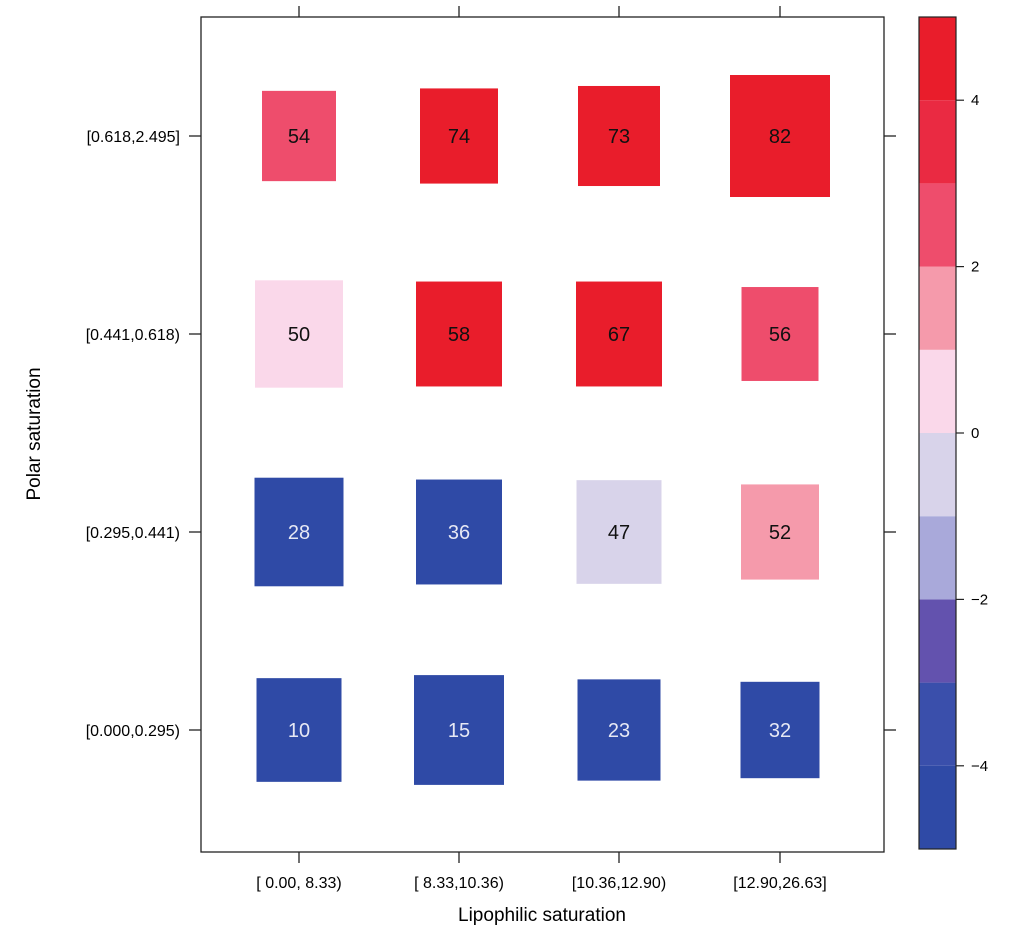 Image resolution: width=1022 pixels, height=935 pixels. I want to click on x-tick-label: [12.90,26.63], so click(779, 883).